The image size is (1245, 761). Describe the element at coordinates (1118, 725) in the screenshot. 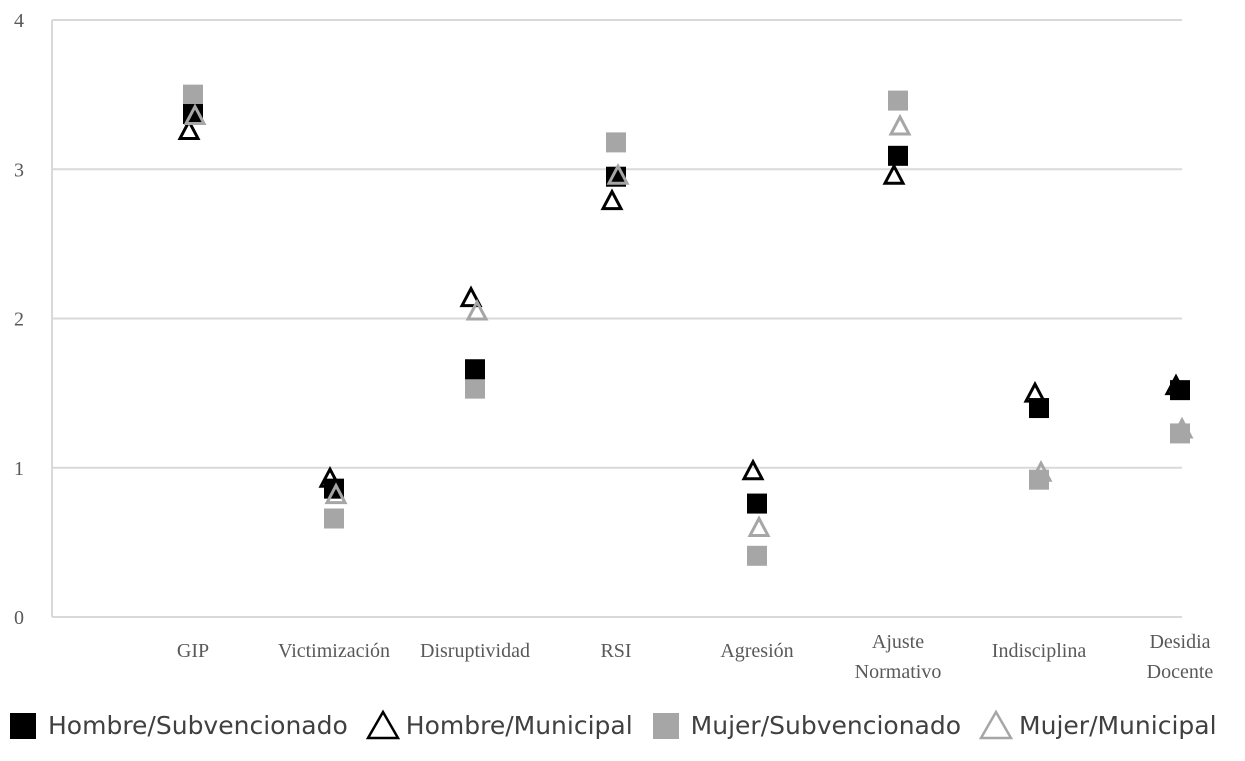

I see `legend-label: Mujer/Municipal` at that location.